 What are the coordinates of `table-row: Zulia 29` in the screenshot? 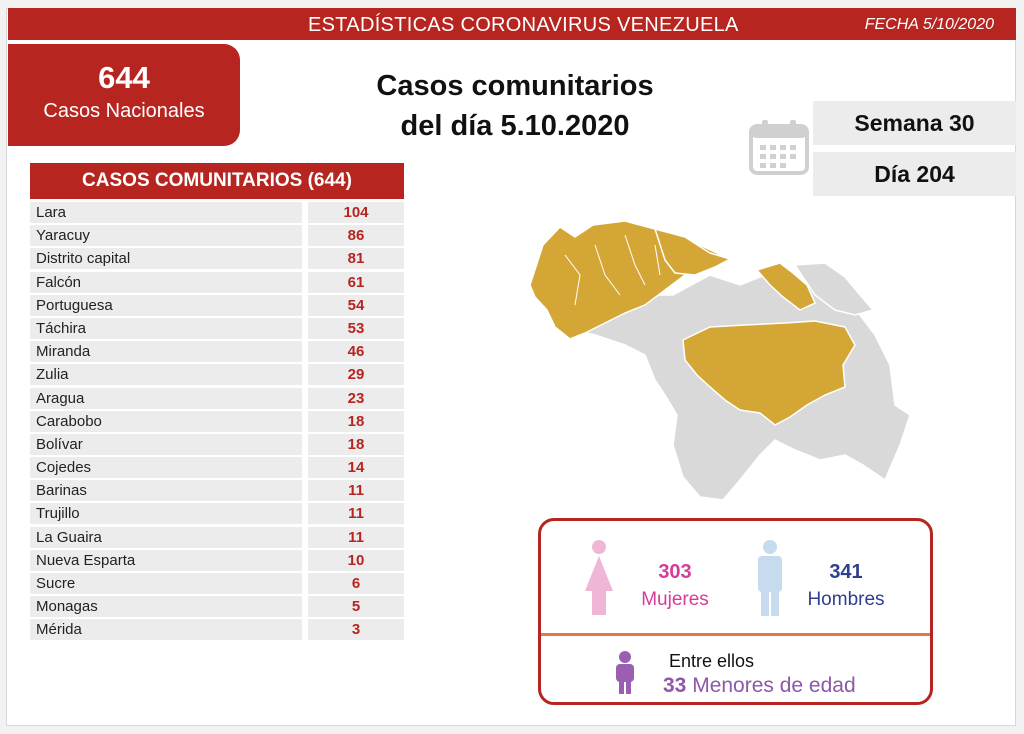 It's located at (217, 375).